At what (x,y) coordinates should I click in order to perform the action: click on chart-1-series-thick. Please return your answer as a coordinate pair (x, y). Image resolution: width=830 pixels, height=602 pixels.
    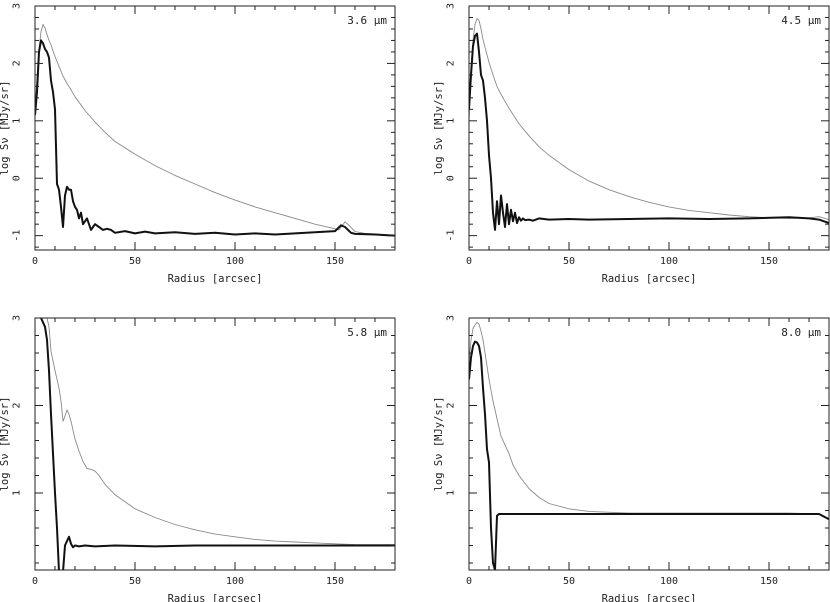
    Looking at the image, I should click on (215, 138).